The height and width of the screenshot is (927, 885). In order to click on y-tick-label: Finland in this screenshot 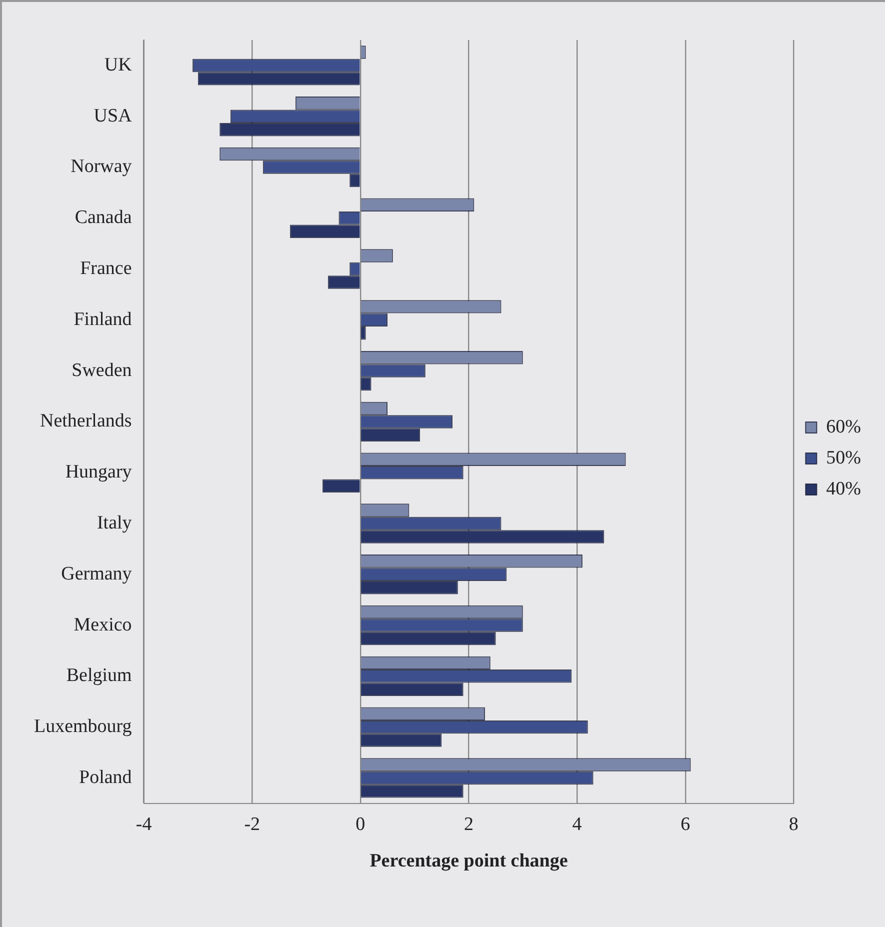, I will do `click(103, 319)`.